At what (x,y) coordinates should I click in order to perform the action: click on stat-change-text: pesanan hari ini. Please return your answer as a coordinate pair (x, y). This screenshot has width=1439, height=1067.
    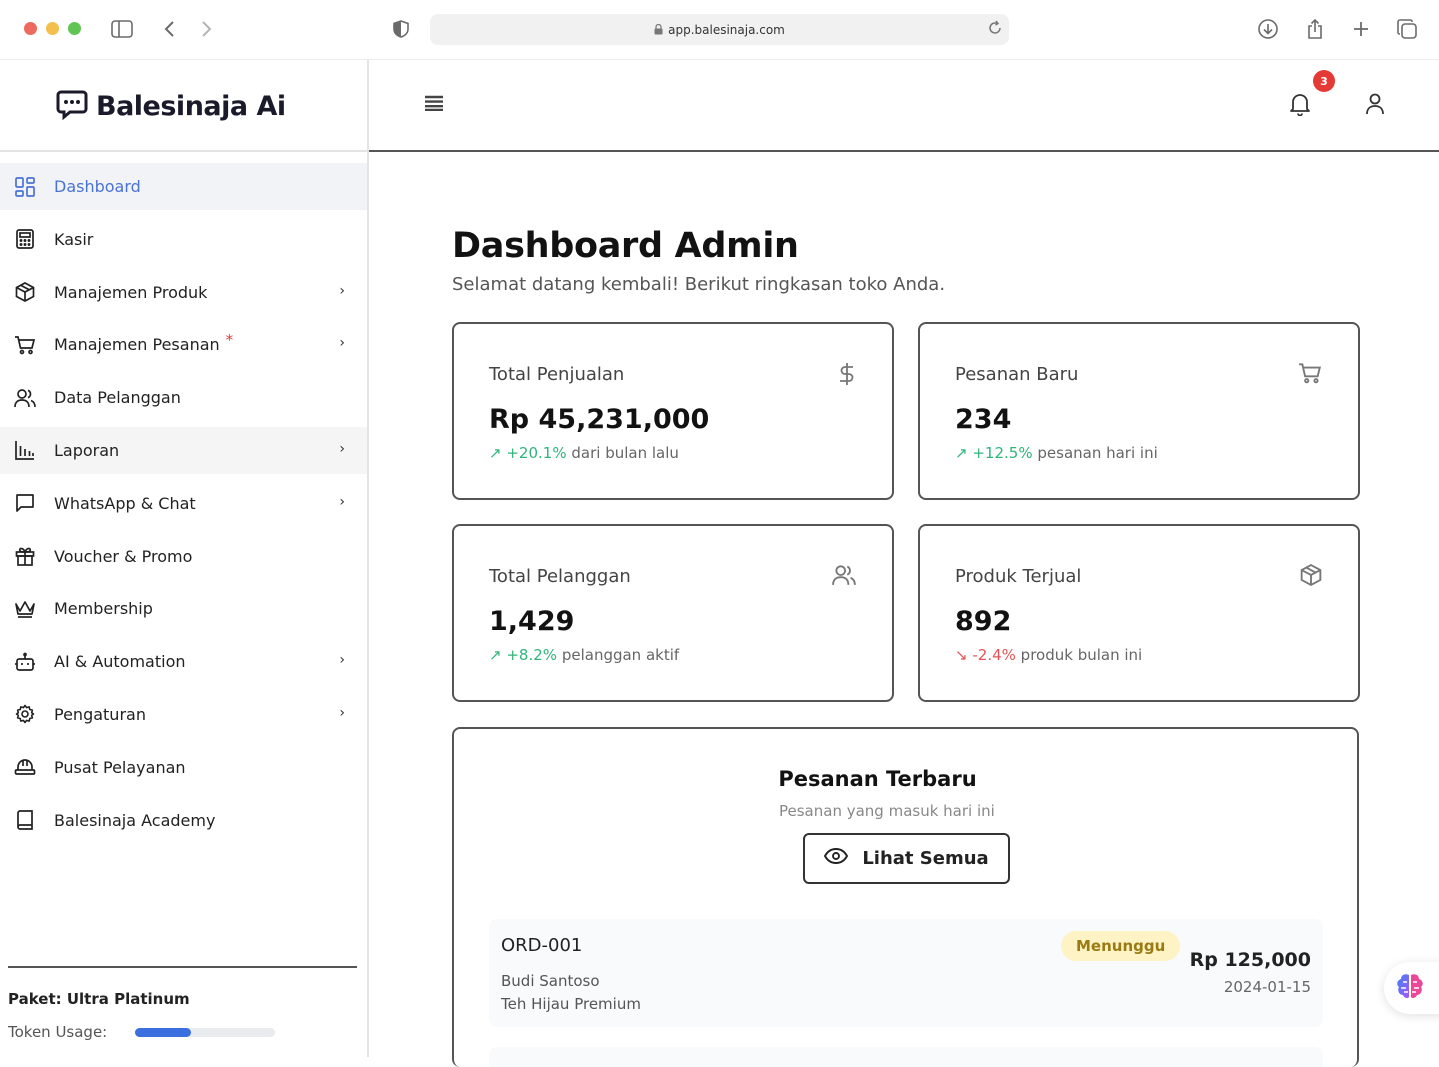
    Looking at the image, I should click on (1097, 453).